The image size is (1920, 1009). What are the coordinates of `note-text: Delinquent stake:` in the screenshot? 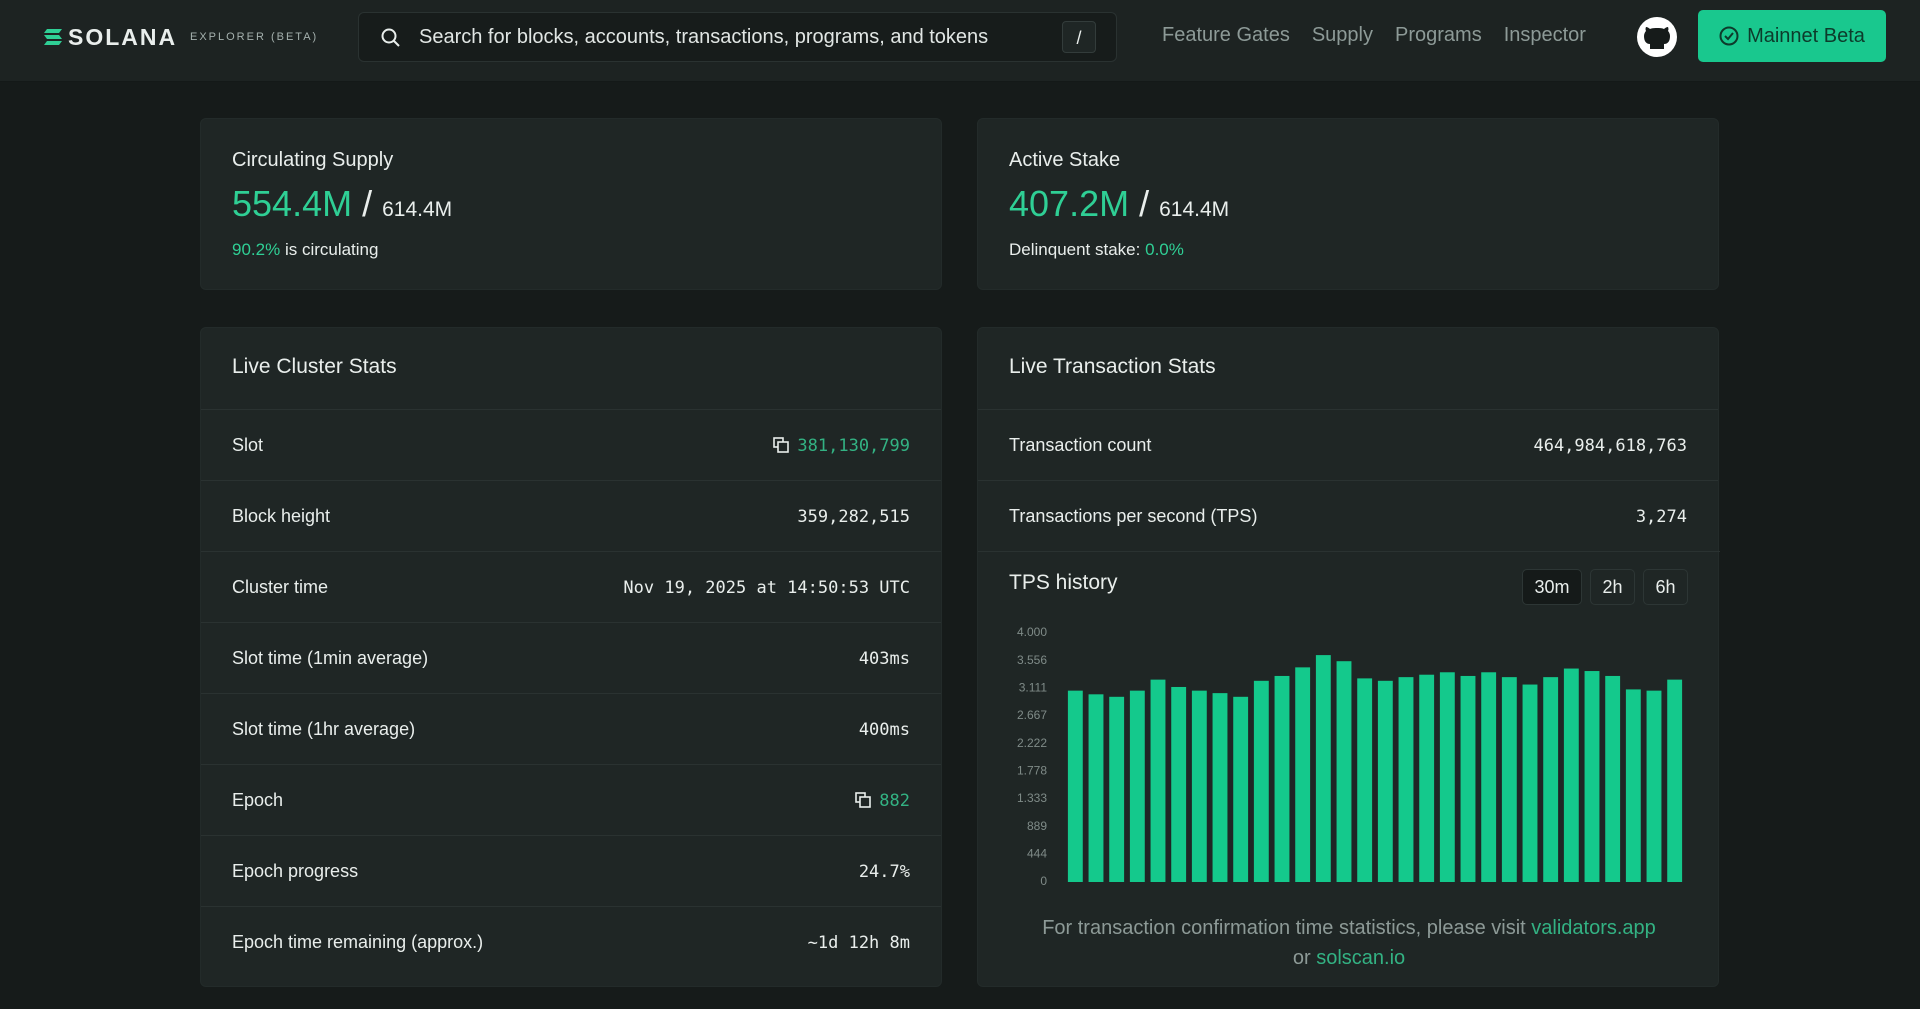 It's located at (1075, 249).